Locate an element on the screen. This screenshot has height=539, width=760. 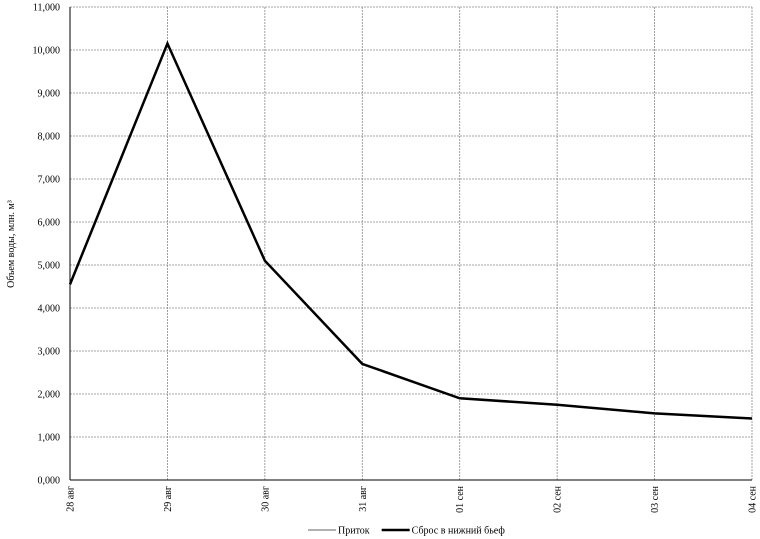
x-tick-label: 03 сен is located at coordinates (655, 498).